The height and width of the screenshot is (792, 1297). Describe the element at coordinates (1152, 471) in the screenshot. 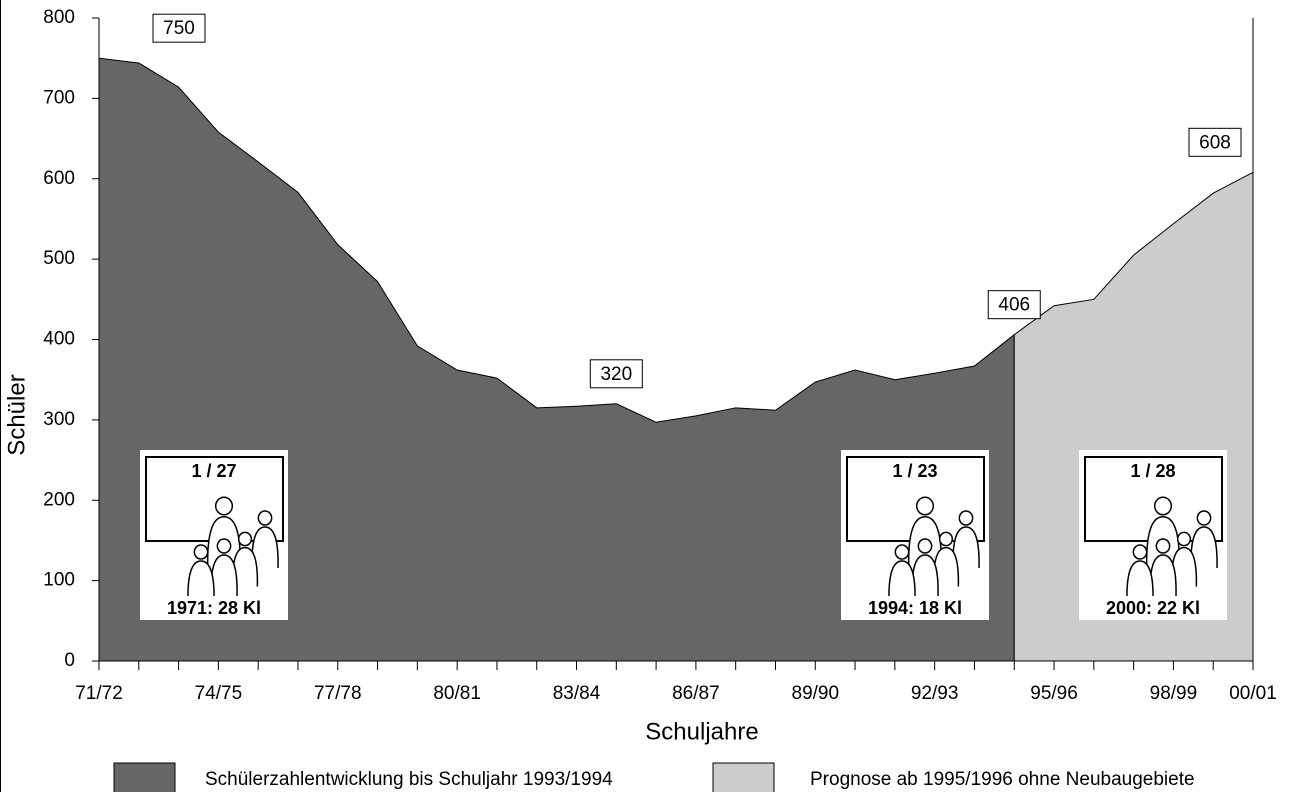

I see `inset-ratio: 1 / 28` at that location.